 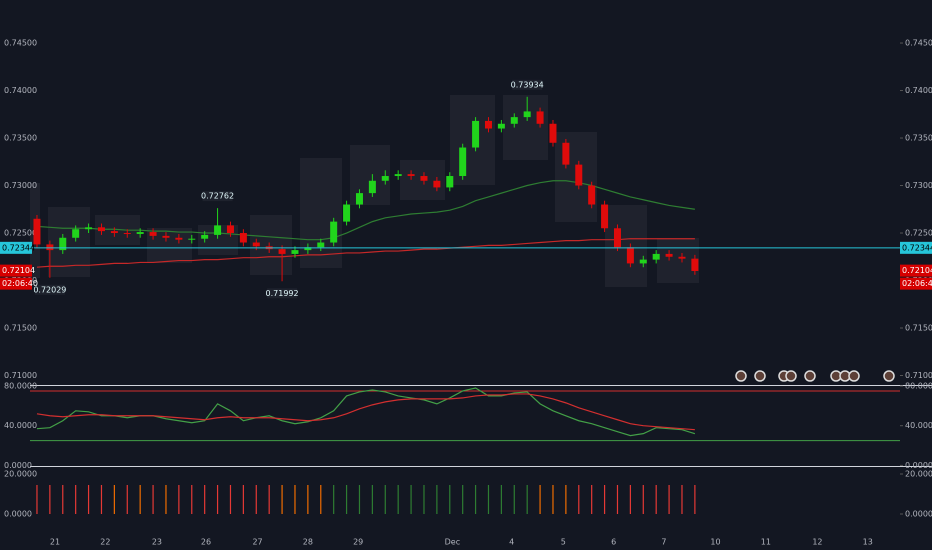 What do you see at coordinates (157, 542) in the screenshot?
I see `x-tick-label: 23` at bounding box center [157, 542].